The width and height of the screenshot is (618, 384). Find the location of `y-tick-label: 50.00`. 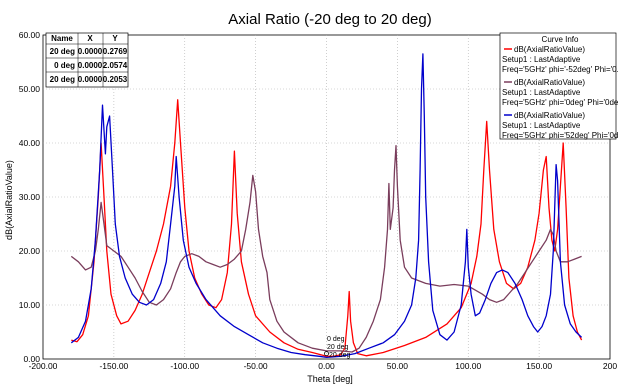

y-tick-label: 50.00 is located at coordinates (30, 89).